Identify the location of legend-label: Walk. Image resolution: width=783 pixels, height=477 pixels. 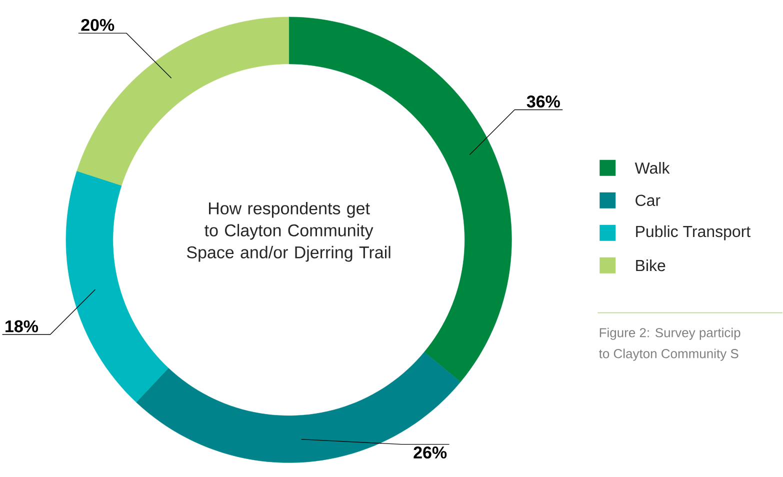
(652, 168).